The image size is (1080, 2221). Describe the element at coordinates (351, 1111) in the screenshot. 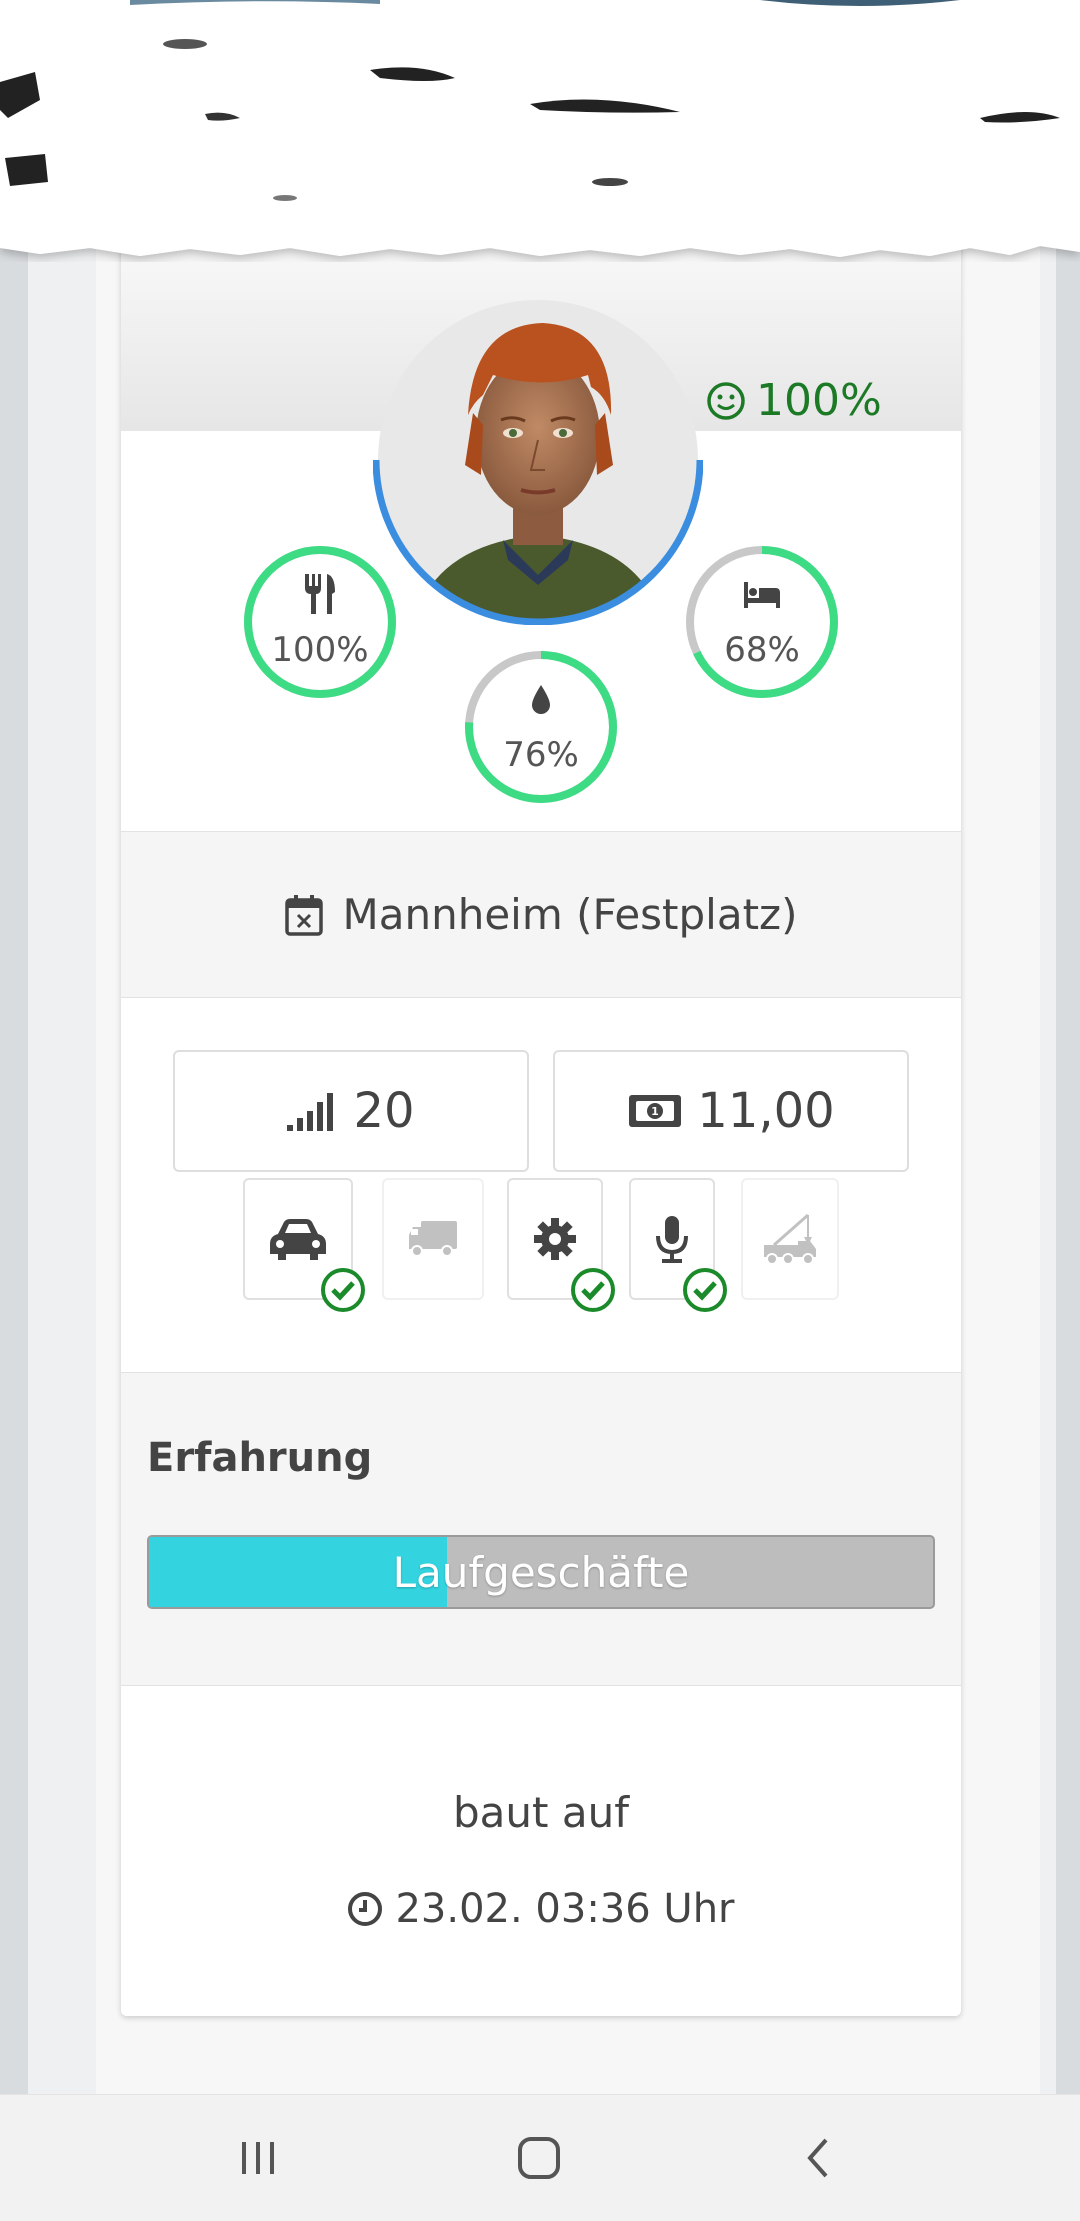

I see `level-box: 20` at that location.